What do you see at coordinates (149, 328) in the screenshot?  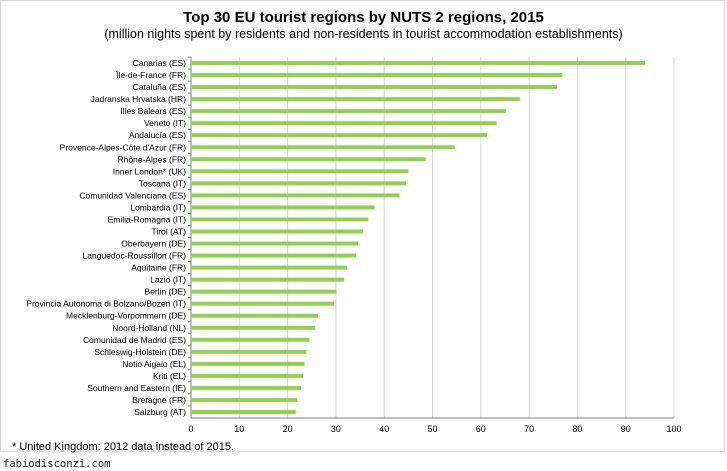 I see `category-label: Noord-Holland (NL)` at bounding box center [149, 328].